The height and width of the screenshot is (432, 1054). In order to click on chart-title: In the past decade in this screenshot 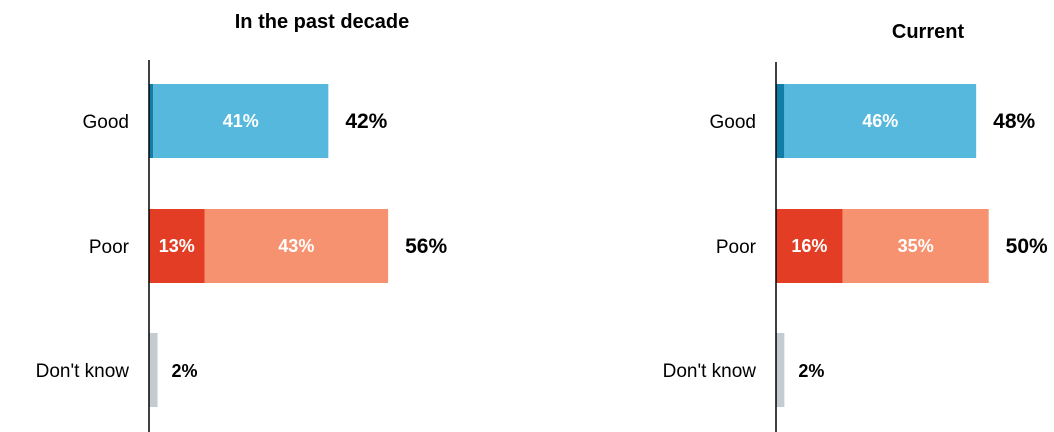, I will do `click(322, 22)`.